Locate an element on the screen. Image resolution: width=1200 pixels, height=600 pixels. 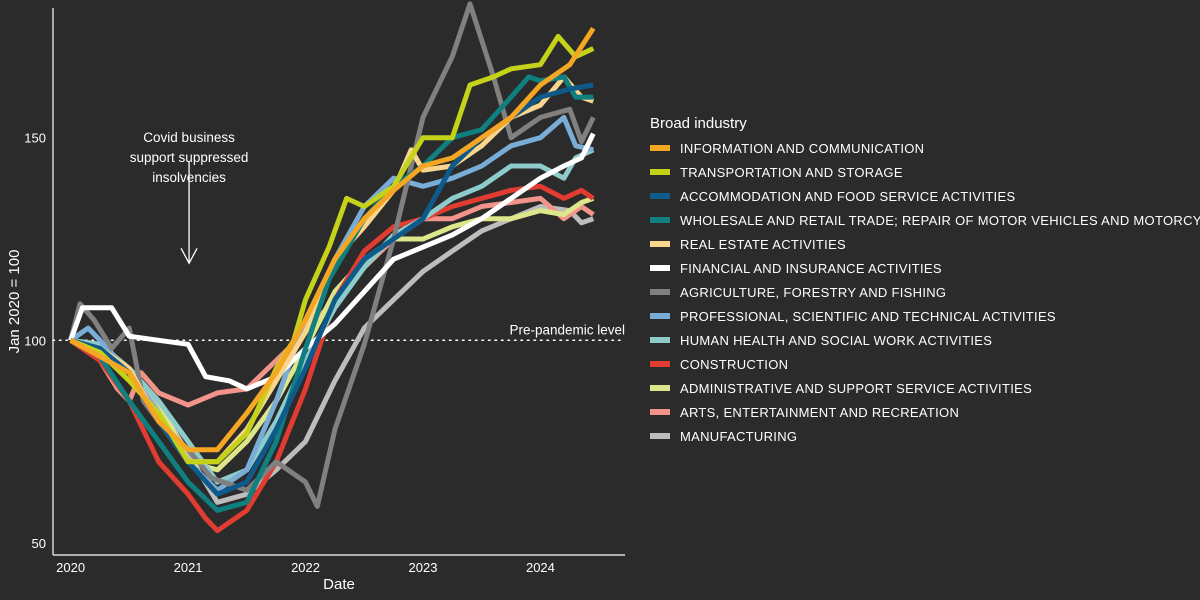
x-tick-label: 2023 is located at coordinates (423, 567).